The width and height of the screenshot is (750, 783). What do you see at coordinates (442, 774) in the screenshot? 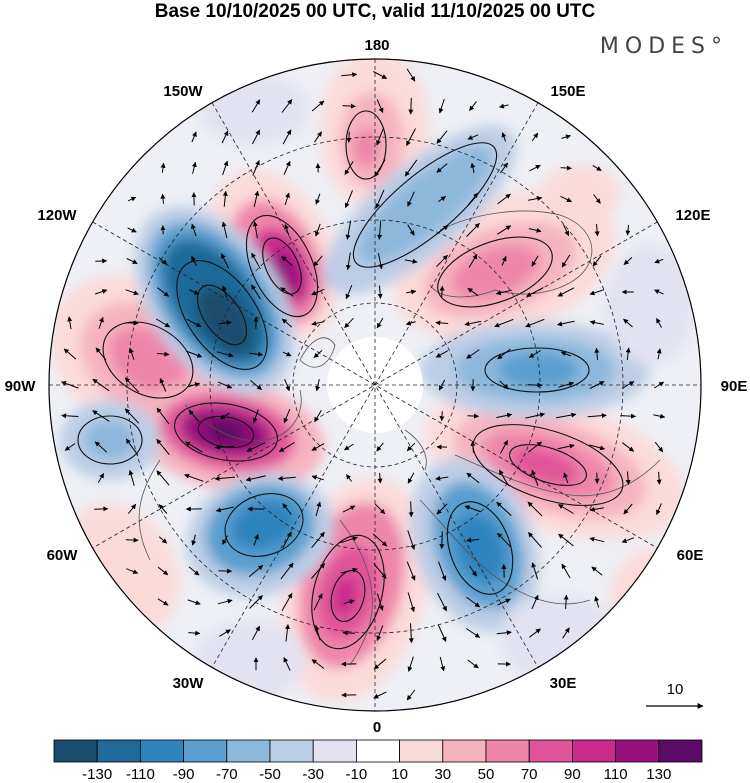
I see `colorbar-tick-label: 30` at bounding box center [442, 774].